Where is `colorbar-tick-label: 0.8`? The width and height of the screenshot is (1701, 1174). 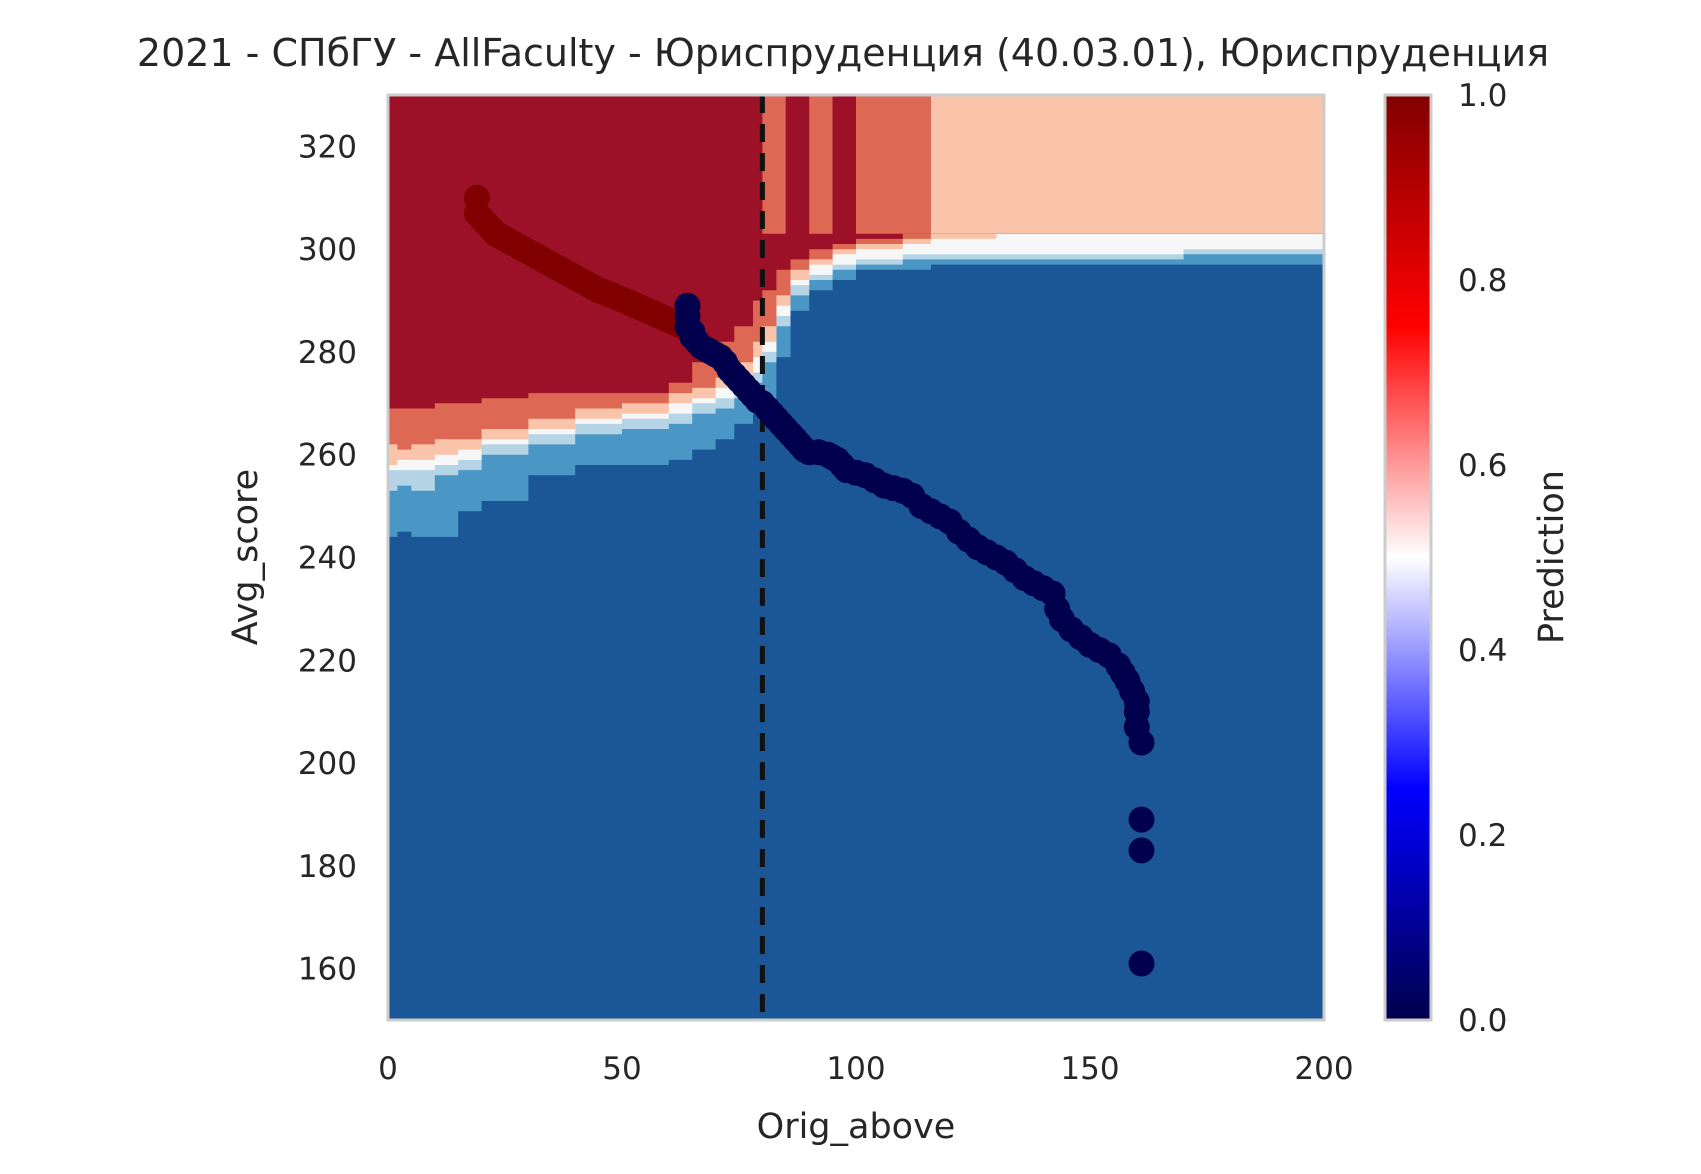 colorbar-tick-label: 0.8 is located at coordinates (1482, 281).